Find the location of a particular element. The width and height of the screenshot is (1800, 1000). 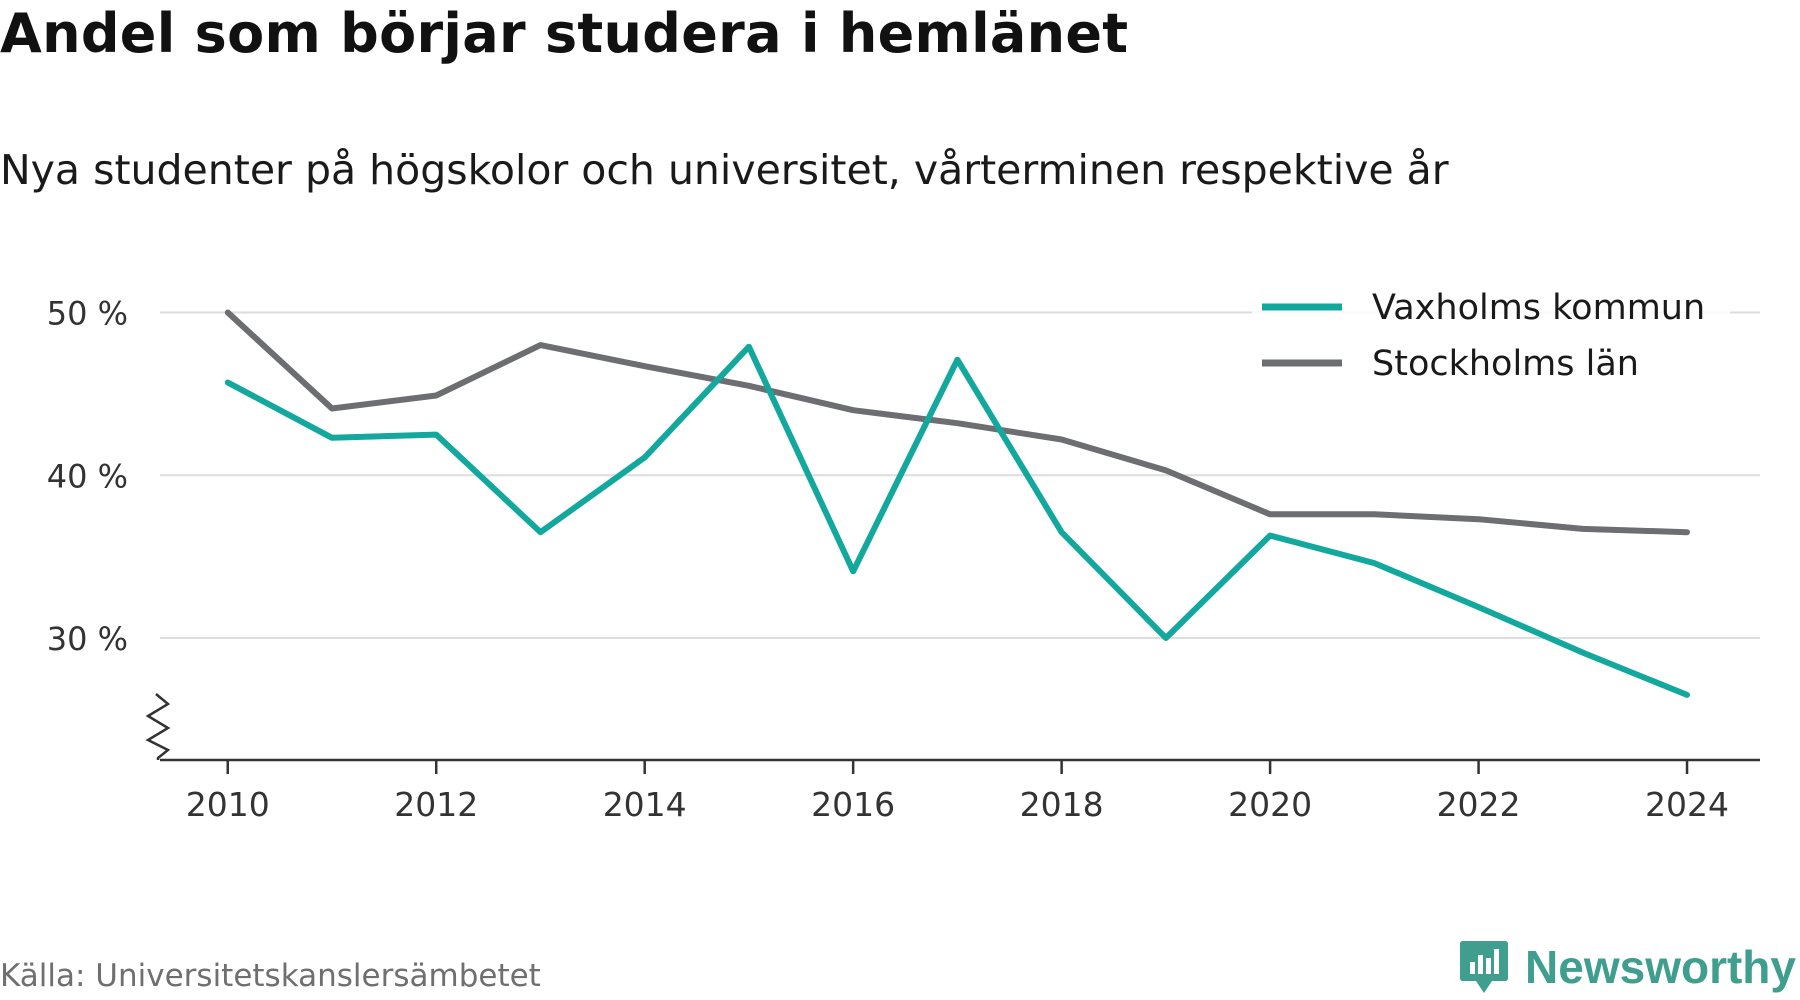

y-tick-label: 40 % is located at coordinates (87, 476).